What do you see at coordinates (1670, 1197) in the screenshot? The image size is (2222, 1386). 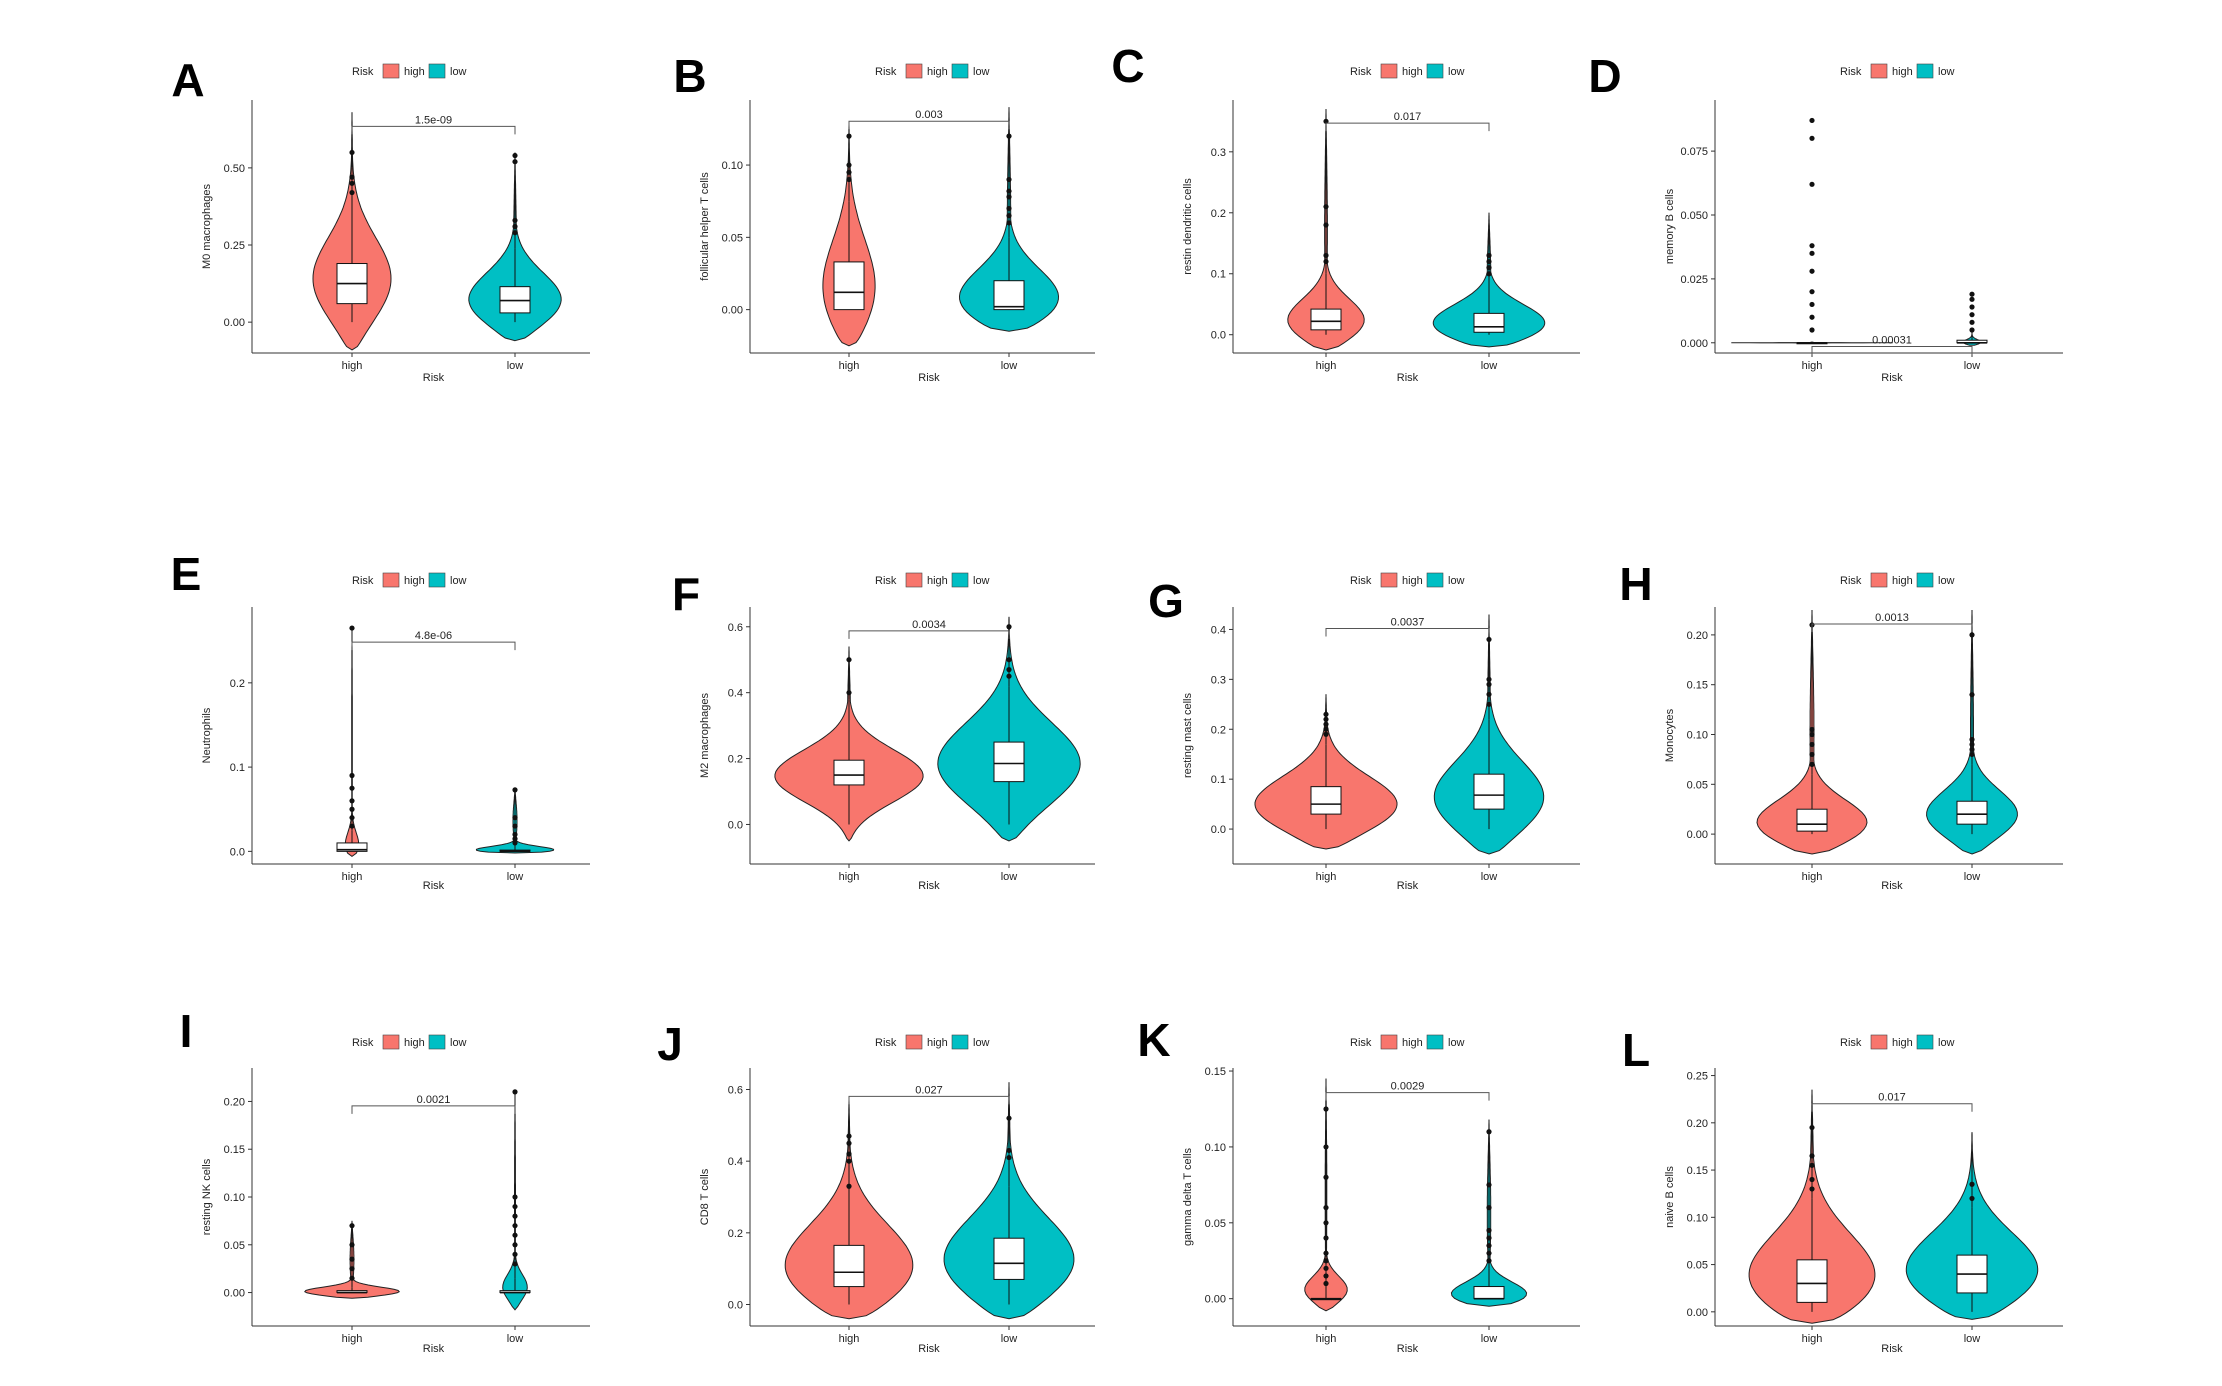 I see `y-axis-label: naive B cells` at bounding box center [1670, 1197].